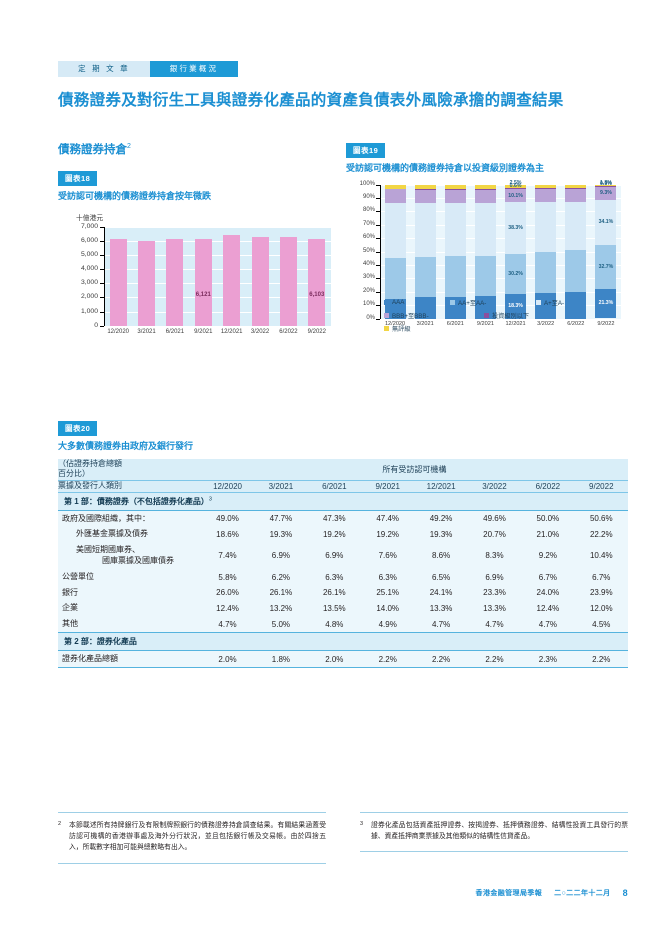  What do you see at coordinates (494, 624) in the screenshot?
I see `table-cell: 4.7%` at bounding box center [494, 624].